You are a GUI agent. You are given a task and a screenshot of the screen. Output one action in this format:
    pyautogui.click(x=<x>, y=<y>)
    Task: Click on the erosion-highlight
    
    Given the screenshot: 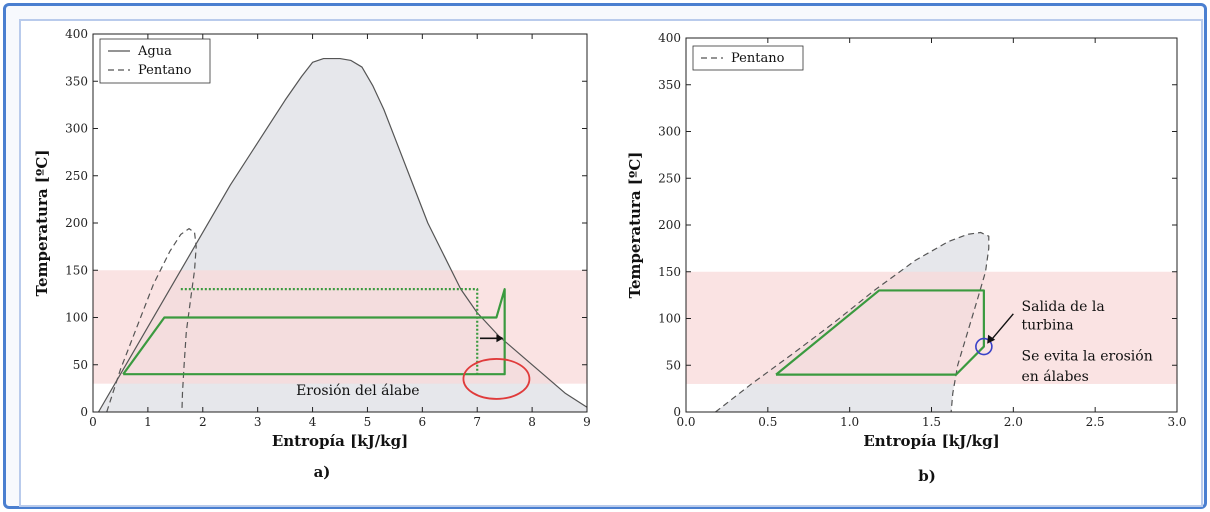 What is the action you would take?
    pyautogui.click(x=496, y=379)
    